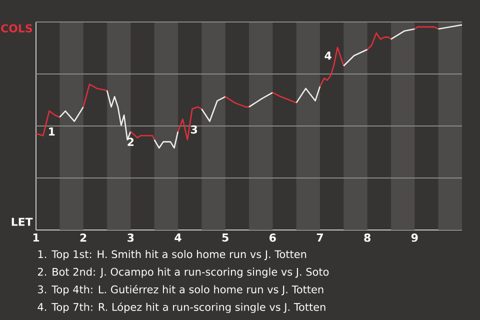 The width and height of the screenshot is (480, 320). I want to click on x-tick-label: 8, so click(367, 238).